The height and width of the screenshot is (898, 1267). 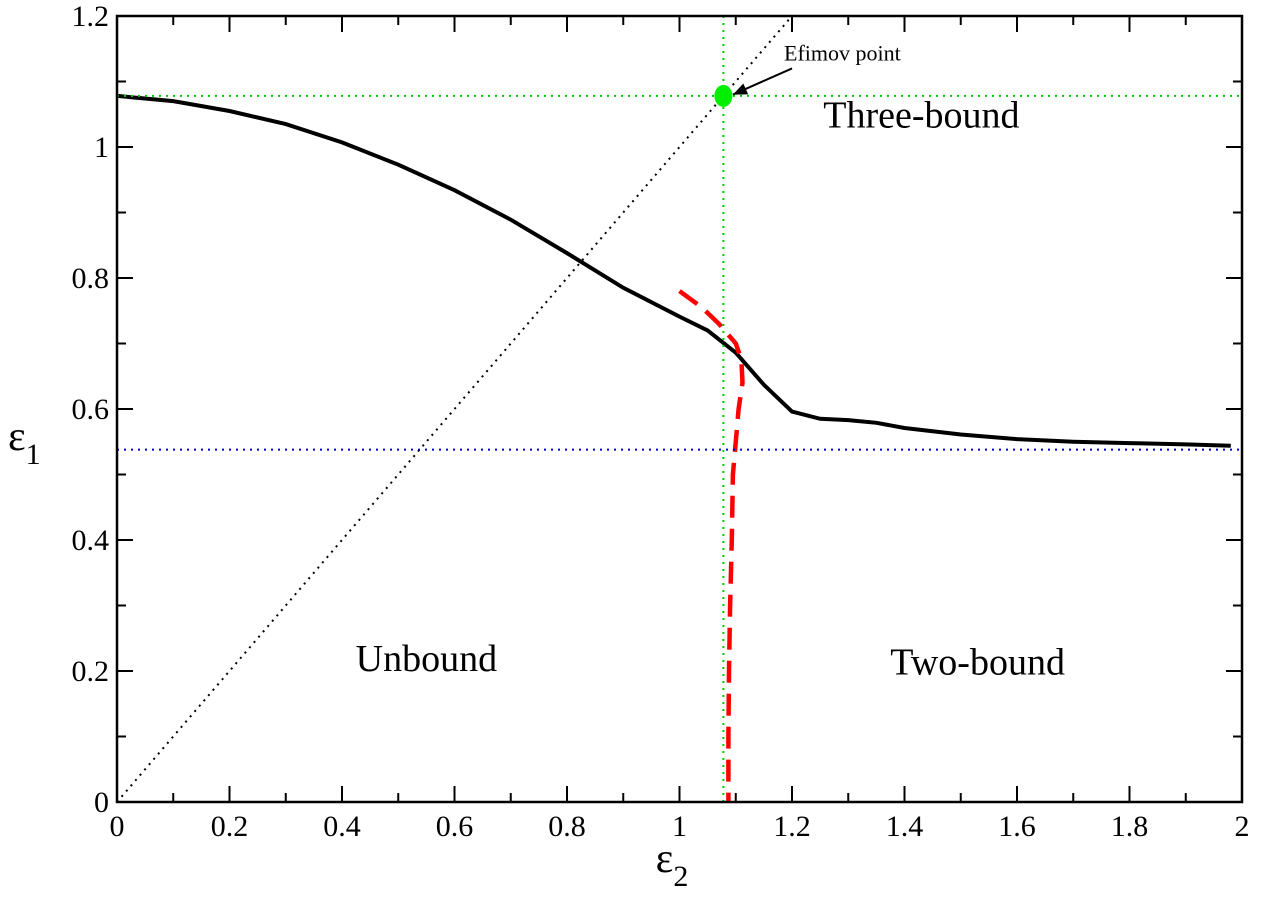 I want to click on y-axis-label: ε1, so click(x=24, y=442).